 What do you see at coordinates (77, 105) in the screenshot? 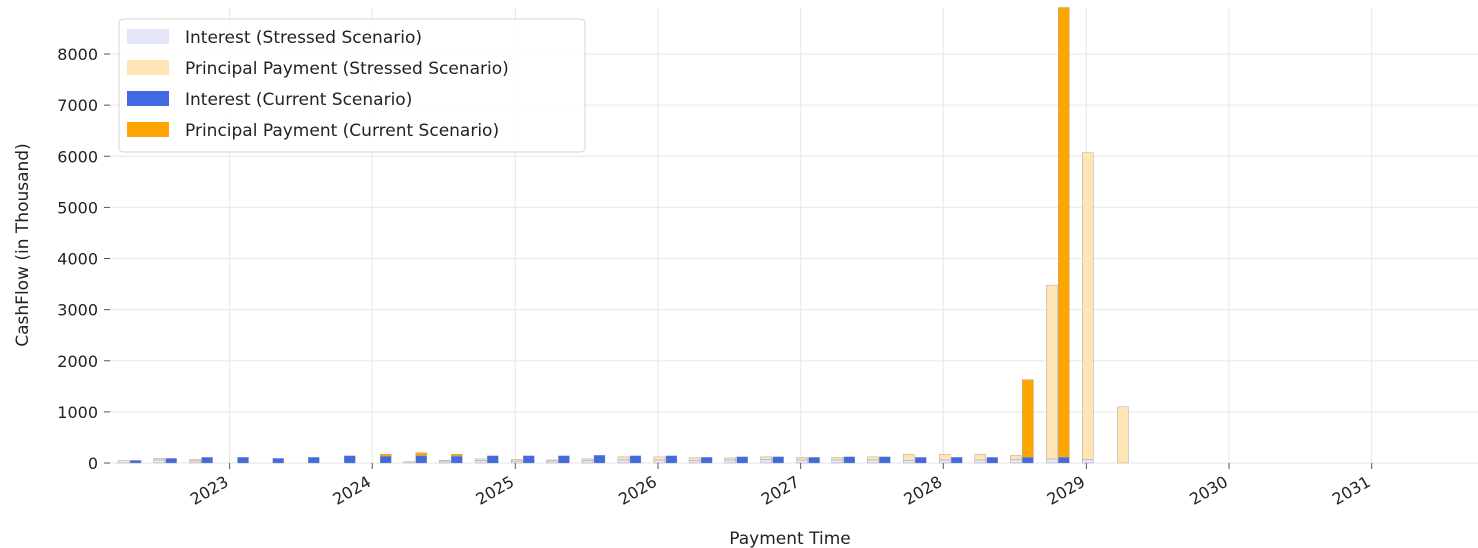
I see `y-tick-label: 7000` at bounding box center [77, 105].